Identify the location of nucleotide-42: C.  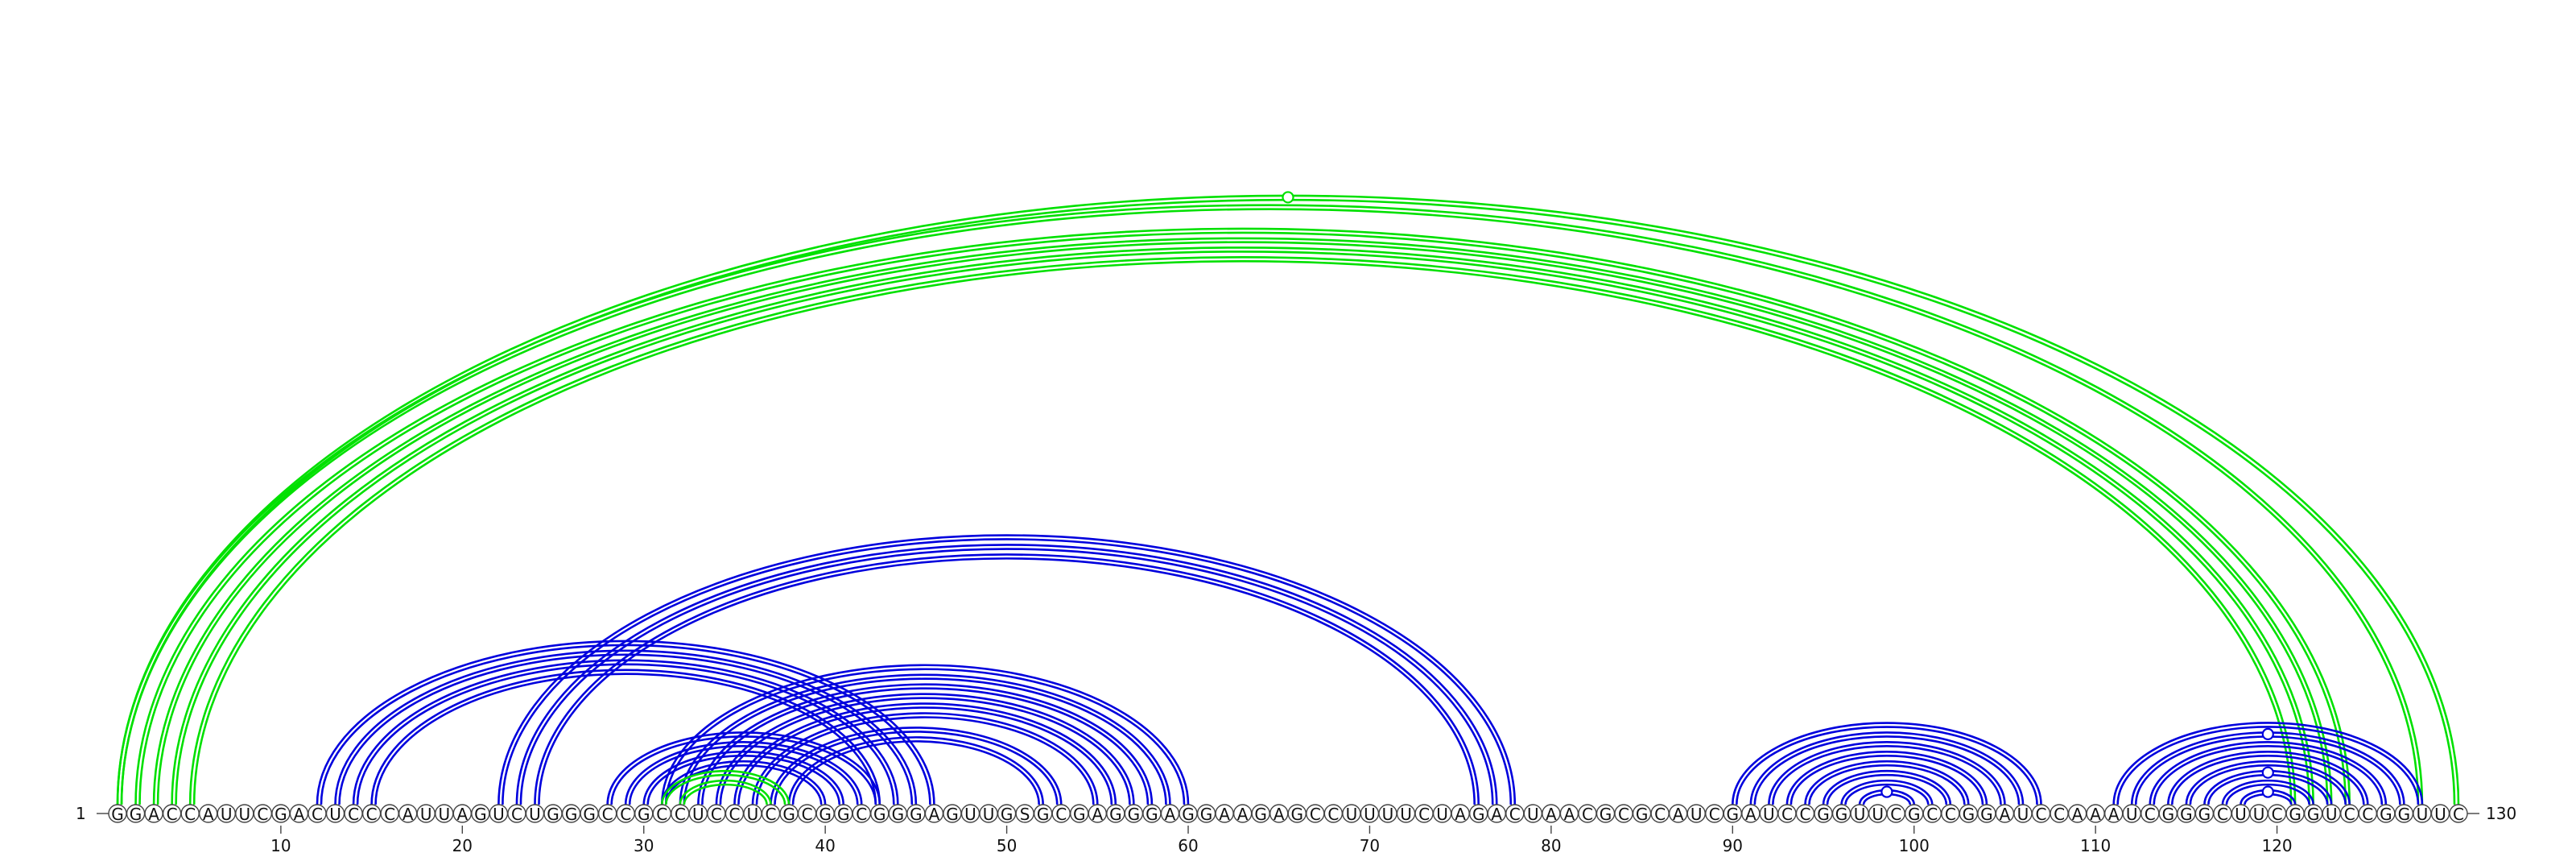
(861, 814).